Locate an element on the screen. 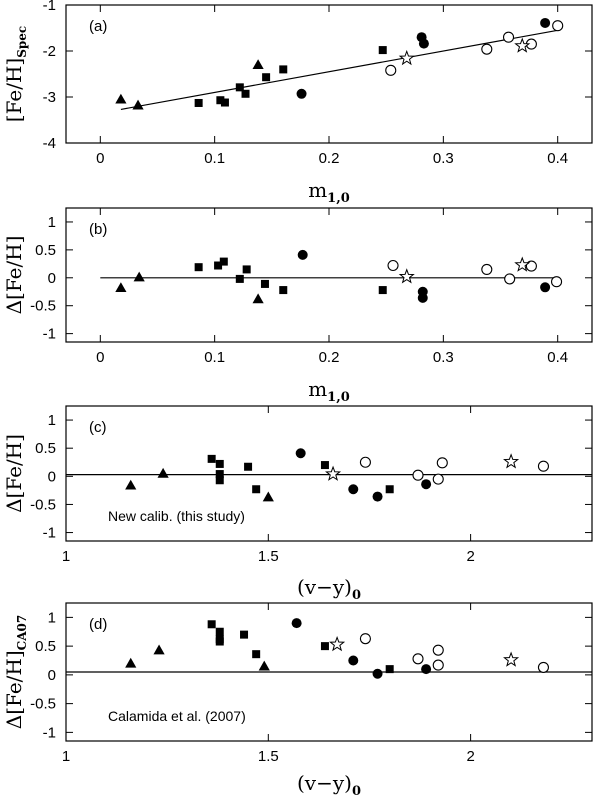 The width and height of the screenshot is (600, 801). y-tick-label: -2 is located at coordinates (49, 51).